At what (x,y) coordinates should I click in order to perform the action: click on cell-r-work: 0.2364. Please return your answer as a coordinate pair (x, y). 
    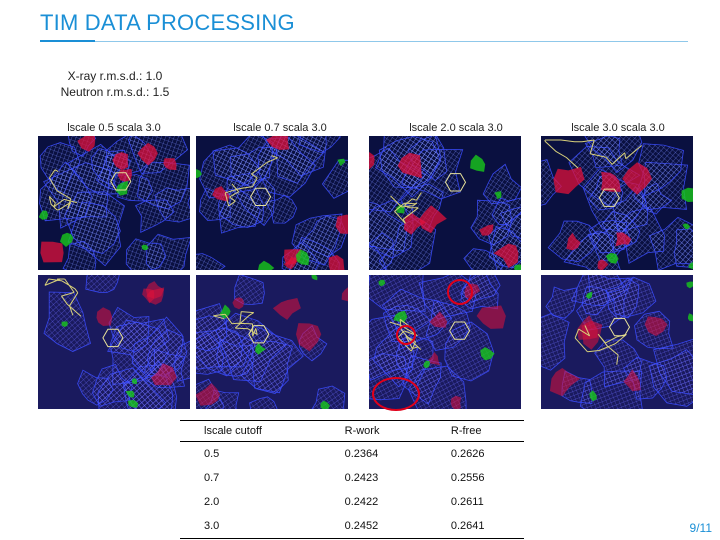
    Looking at the image, I should click on (361, 454).